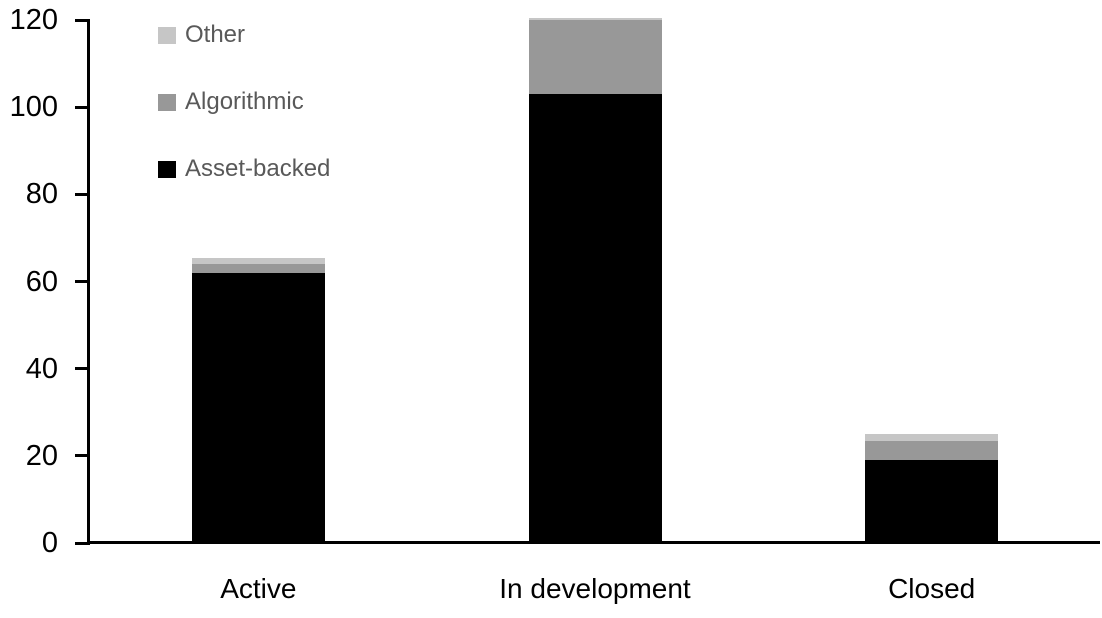  I want to click on y-tick-label: 0, so click(49, 543).